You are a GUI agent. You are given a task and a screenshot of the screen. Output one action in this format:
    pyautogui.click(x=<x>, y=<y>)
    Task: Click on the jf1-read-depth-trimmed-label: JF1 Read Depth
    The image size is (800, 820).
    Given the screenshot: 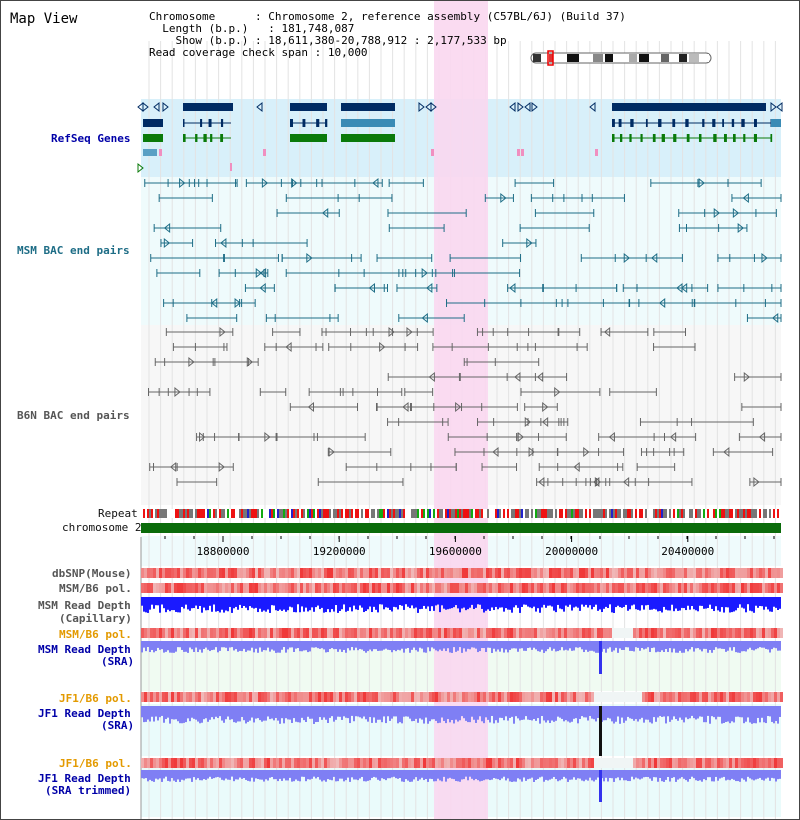 What is the action you would take?
    pyautogui.click(x=84, y=778)
    